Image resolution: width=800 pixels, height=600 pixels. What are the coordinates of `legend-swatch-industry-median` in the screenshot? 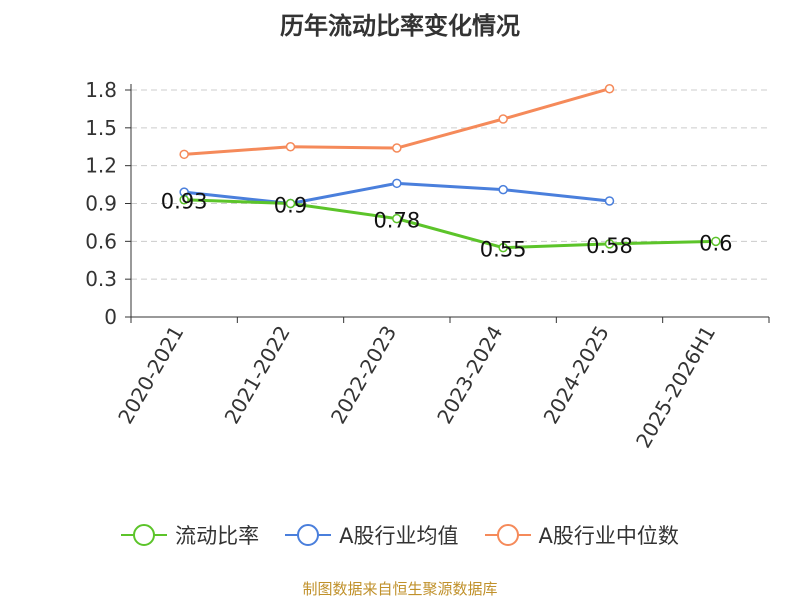 It's located at (507, 535).